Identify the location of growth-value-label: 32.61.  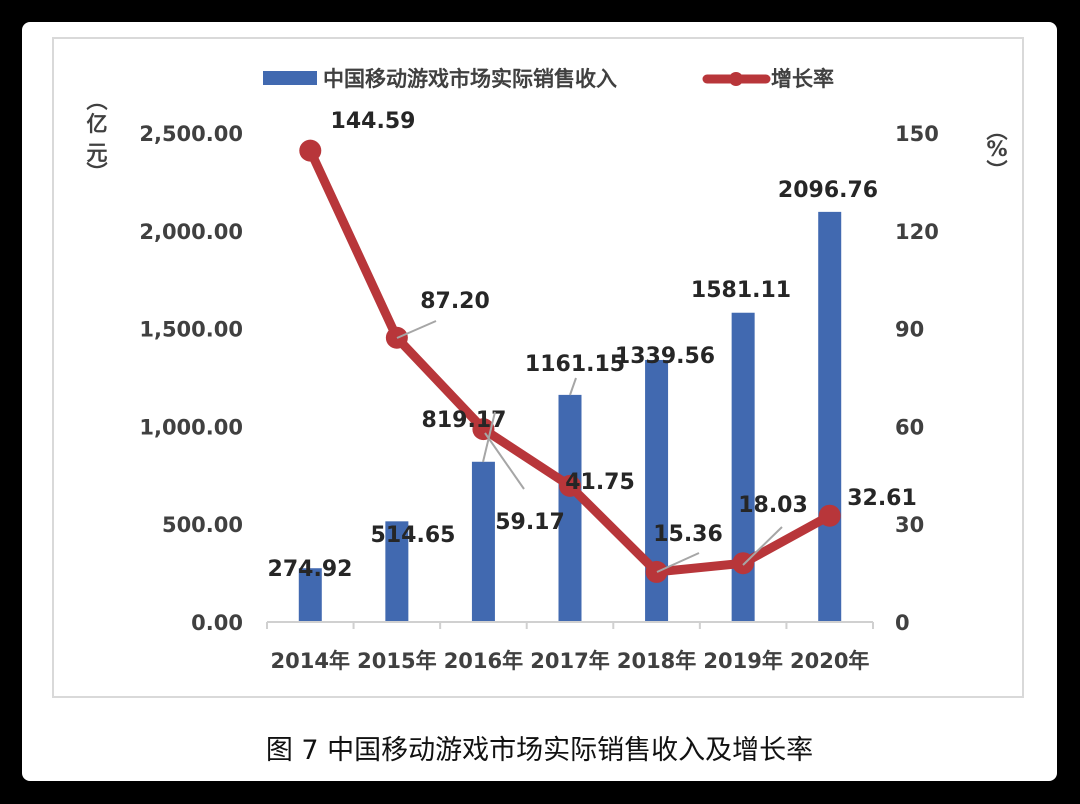
(882, 498).